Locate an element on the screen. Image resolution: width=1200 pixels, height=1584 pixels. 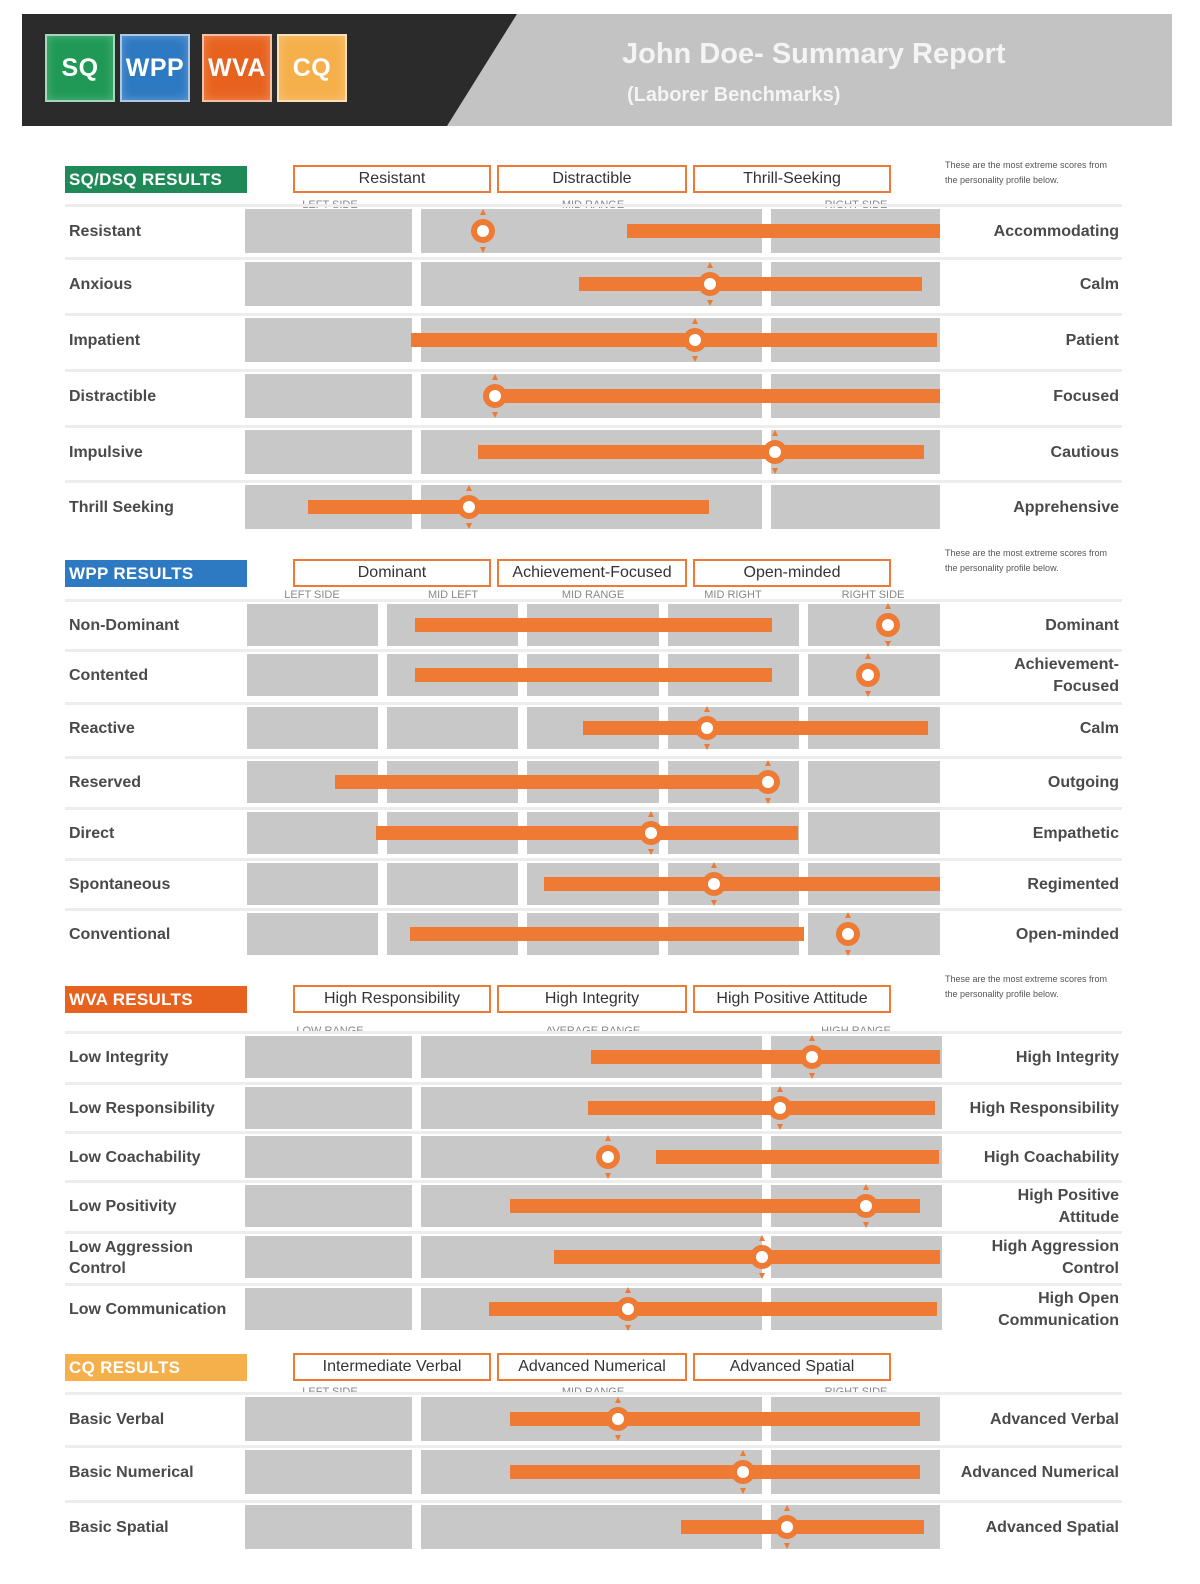
wpp-row: Reactive Calm is located at coordinates (593, 727).